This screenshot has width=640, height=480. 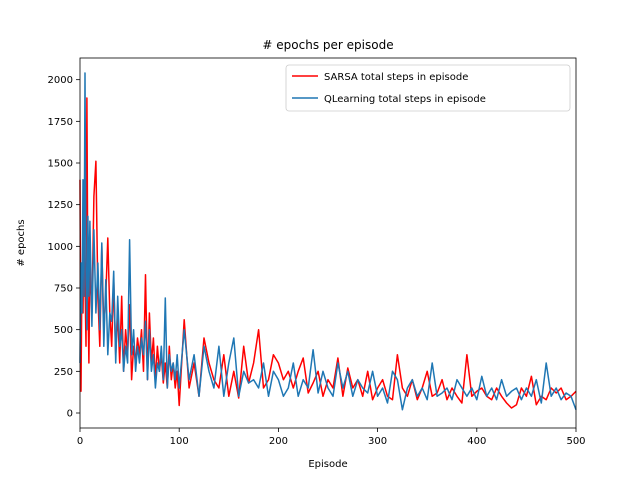 What do you see at coordinates (60, 80) in the screenshot?
I see `y-tick-label: 2000` at bounding box center [60, 80].